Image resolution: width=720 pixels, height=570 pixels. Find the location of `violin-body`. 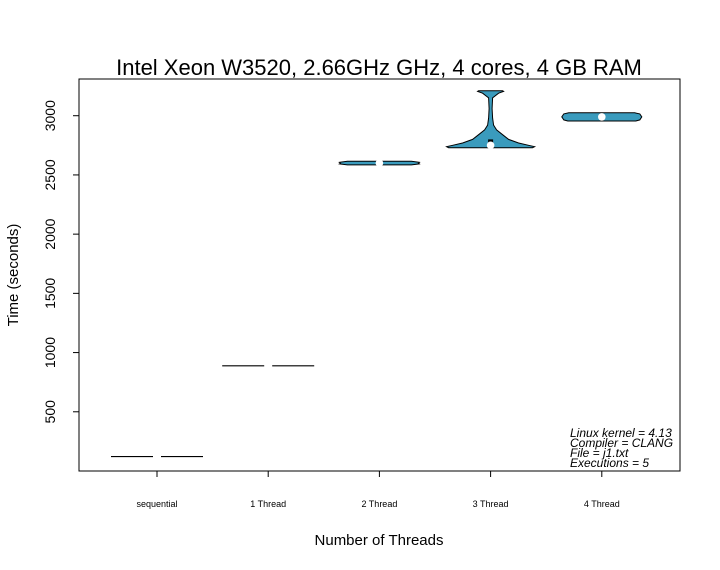

violin-body is located at coordinates (491, 119).